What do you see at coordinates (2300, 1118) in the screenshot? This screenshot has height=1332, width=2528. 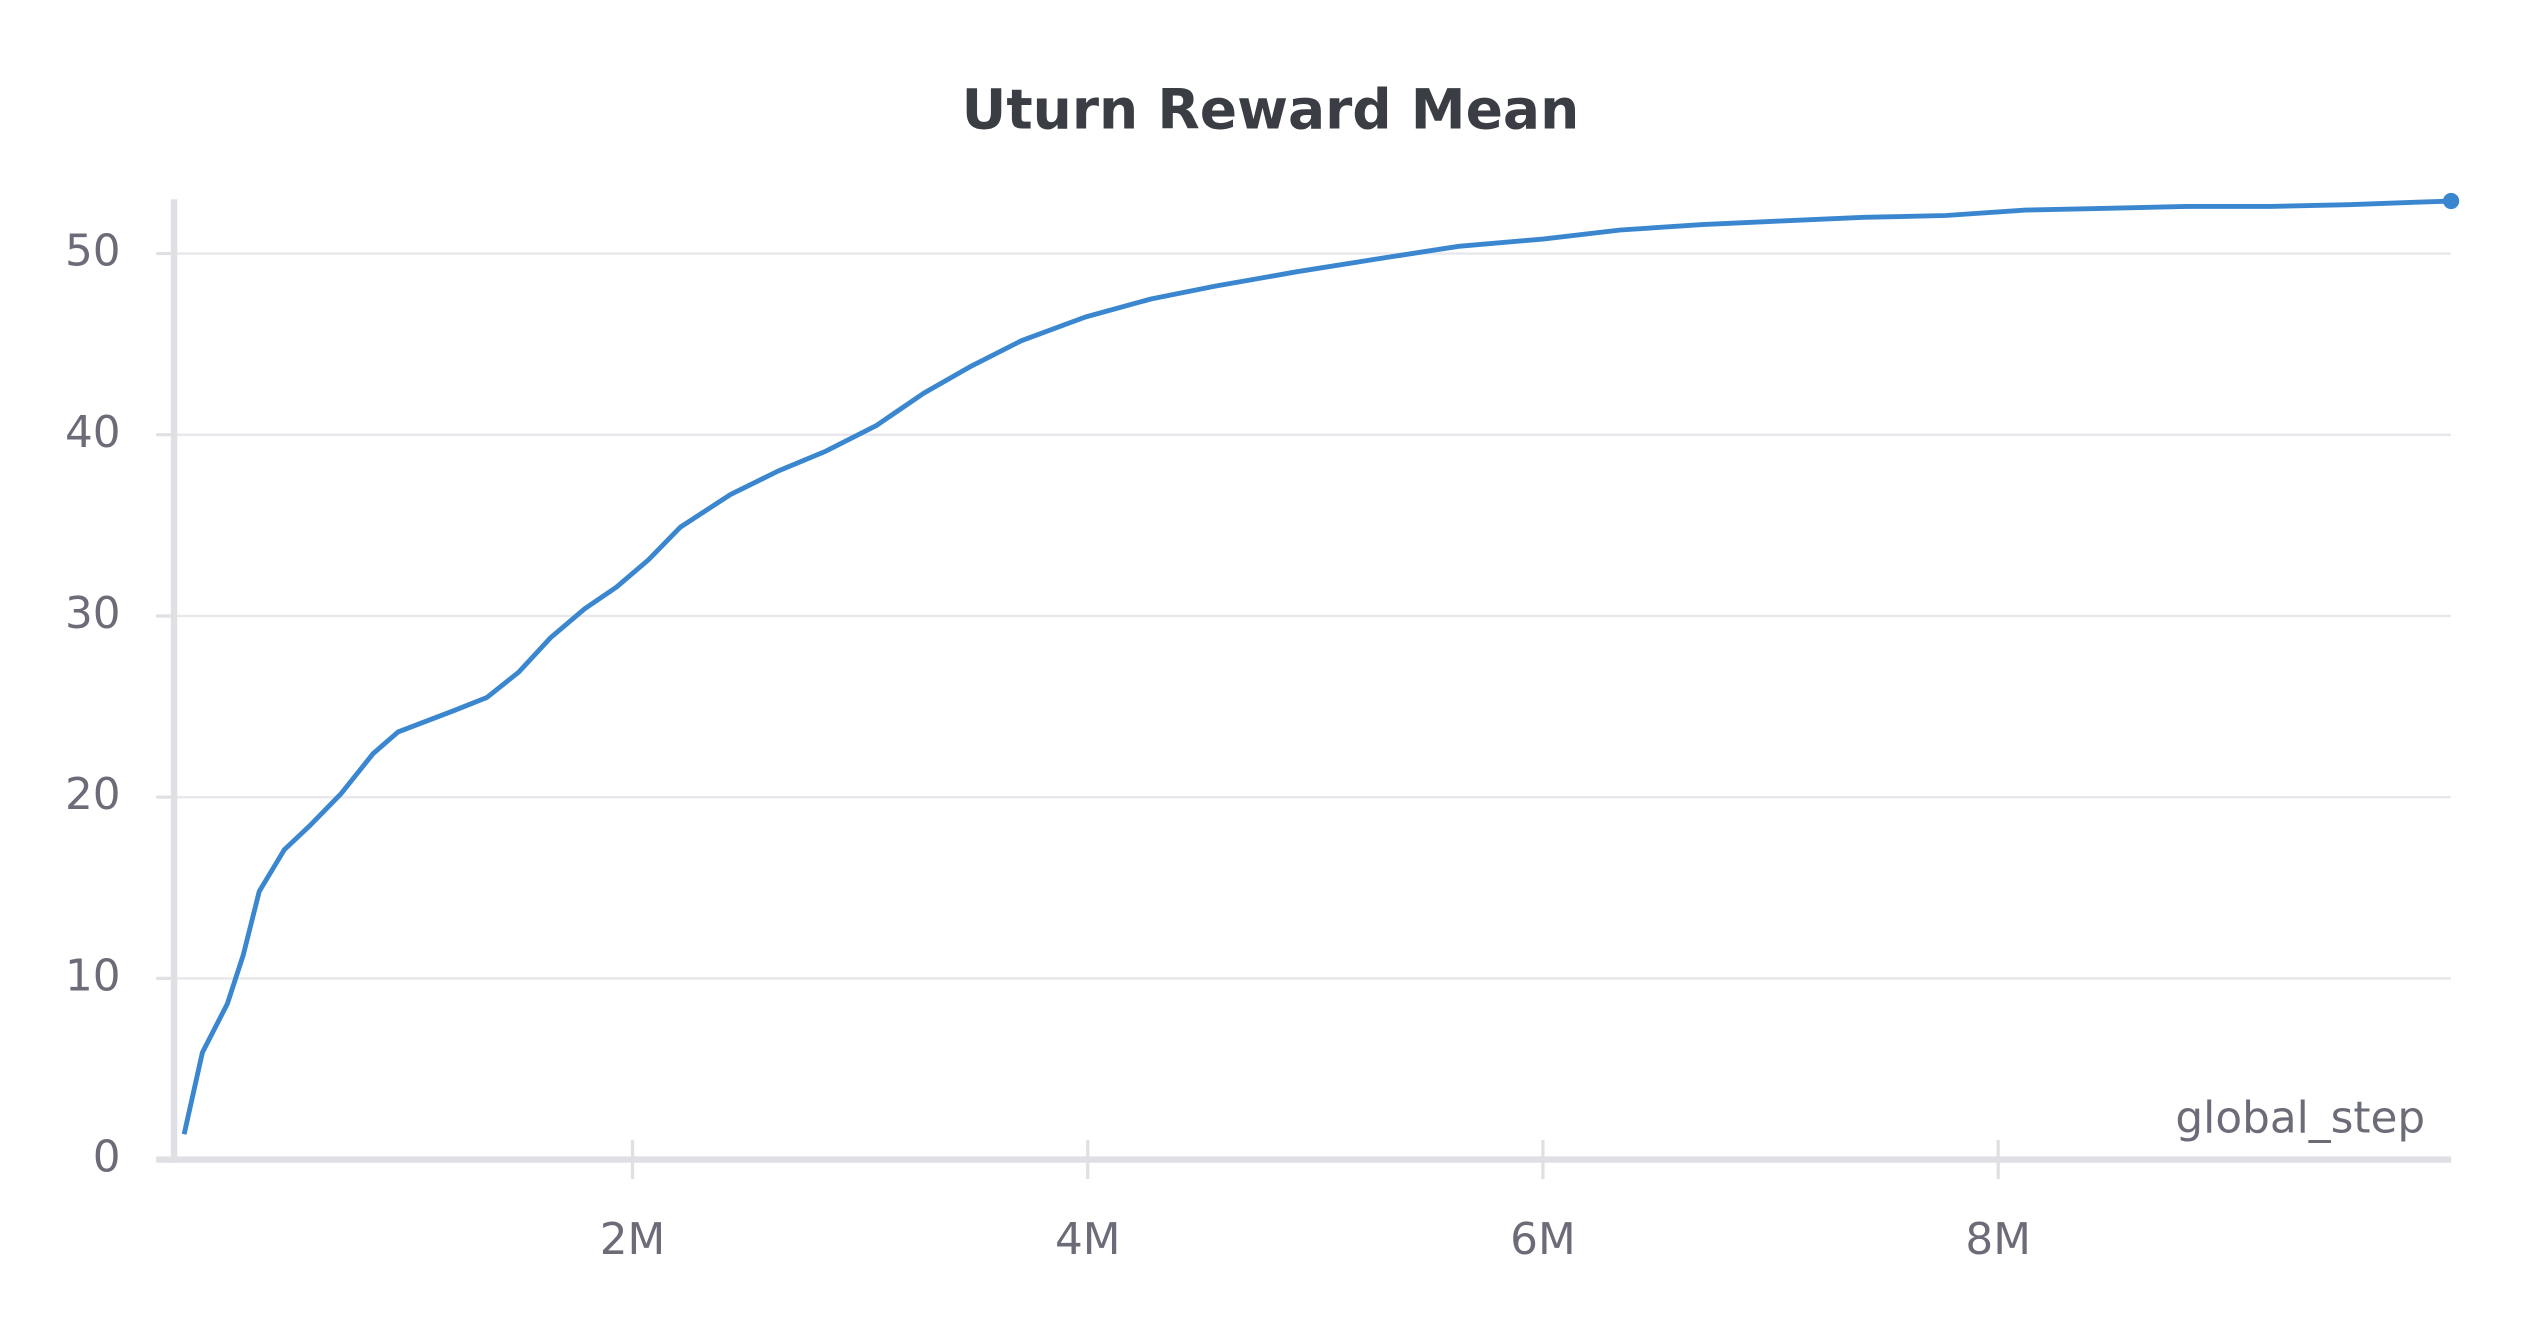 I see `x-axis-label: global_step` at bounding box center [2300, 1118].